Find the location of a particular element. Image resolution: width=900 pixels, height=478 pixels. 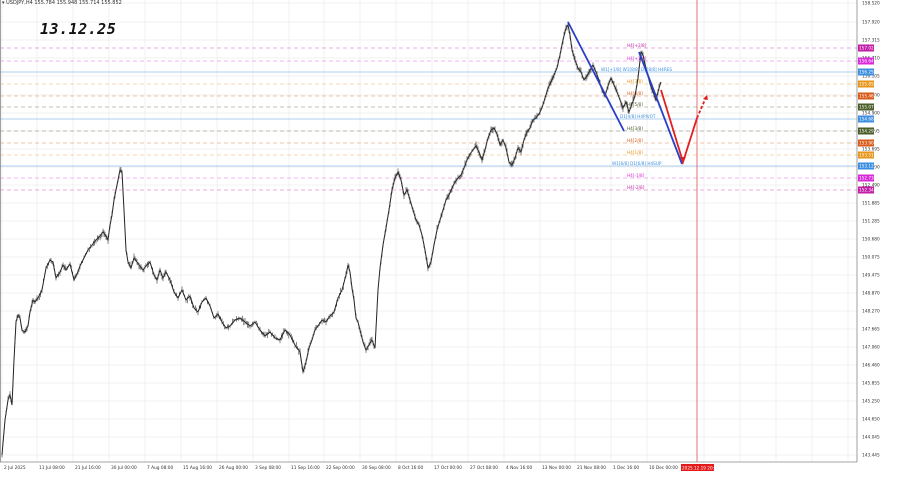

symbol-name: USDJPY,H4 is located at coordinates (19, 3).